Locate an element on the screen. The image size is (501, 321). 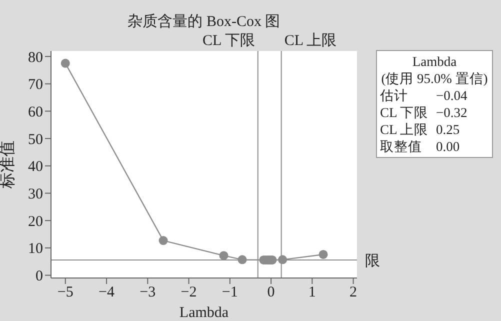
text: 取整值 0.00 is located at coordinates (420, 146).